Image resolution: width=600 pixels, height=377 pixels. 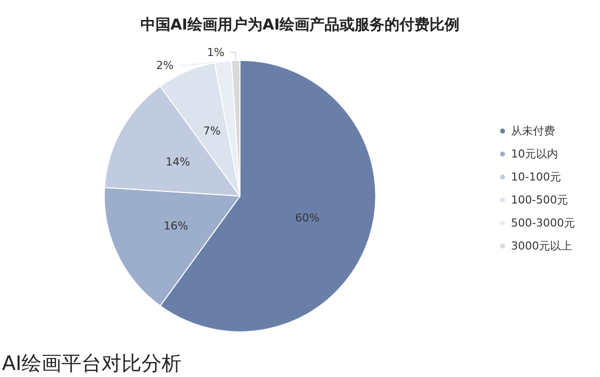 I want to click on data-label: 60%, so click(x=307, y=217).